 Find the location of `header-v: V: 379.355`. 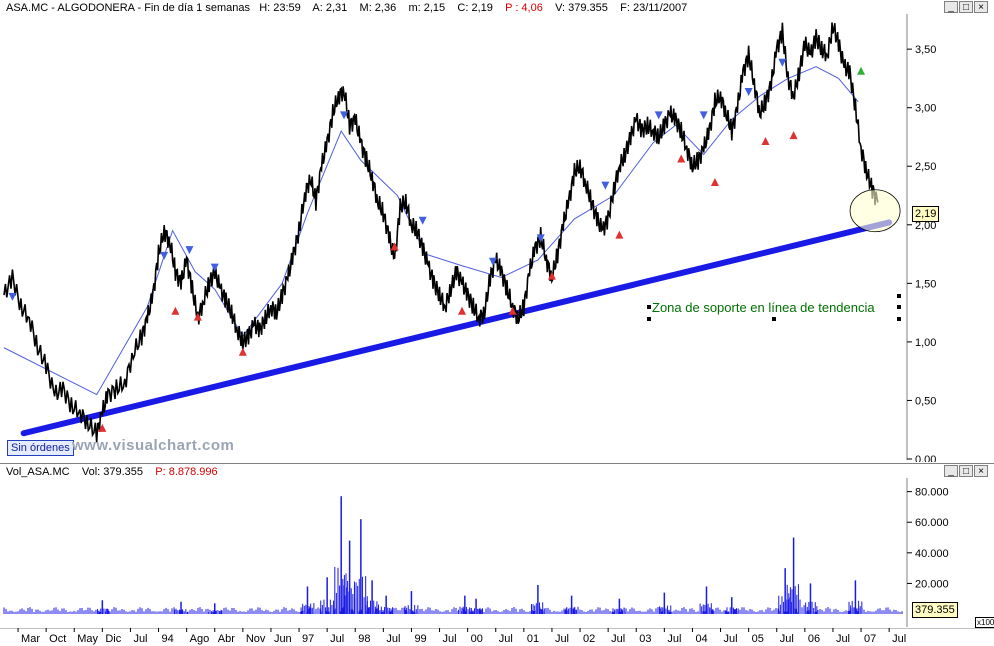

header-v: V: 379.355 is located at coordinates (581, 8).